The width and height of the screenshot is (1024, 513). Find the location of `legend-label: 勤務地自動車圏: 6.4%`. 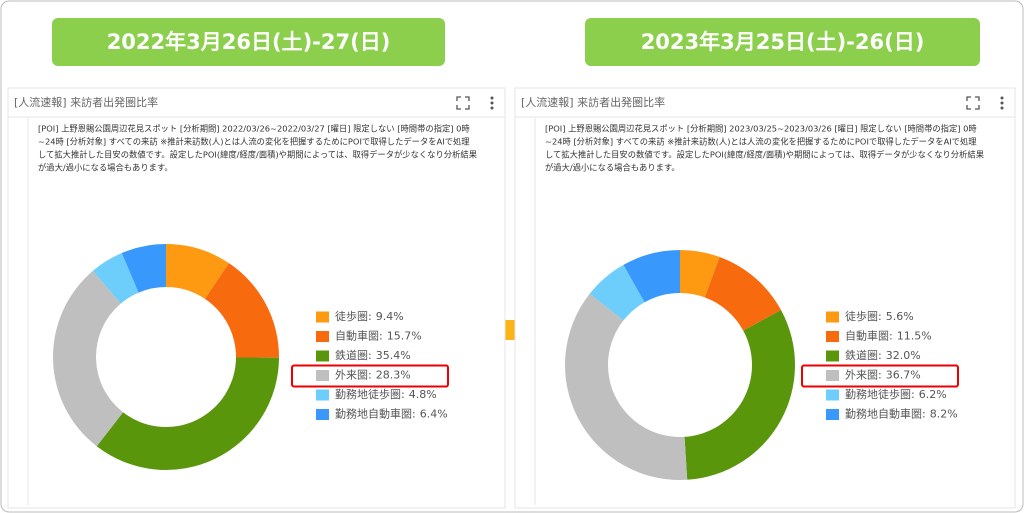

legend-label: 勤務地自動車圏: 6.4% is located at coordinates (391, 414).